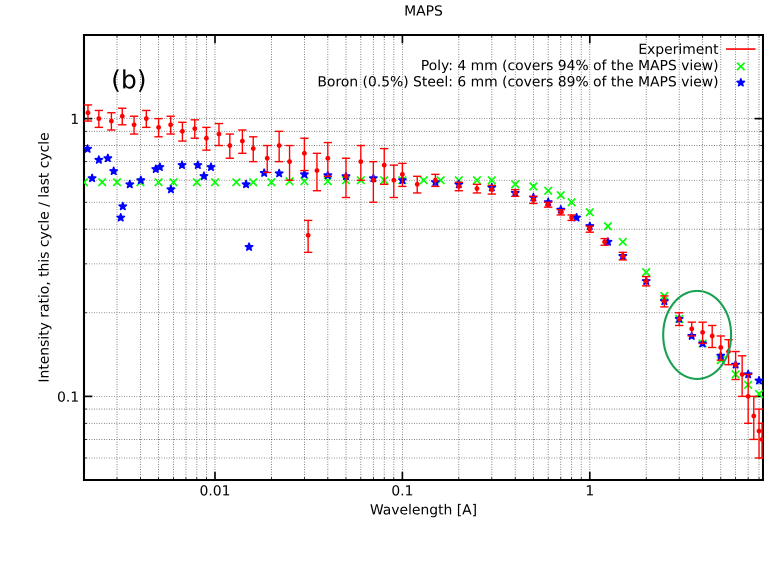  I want to click on x-tick-label: 1, so click(589, 490).